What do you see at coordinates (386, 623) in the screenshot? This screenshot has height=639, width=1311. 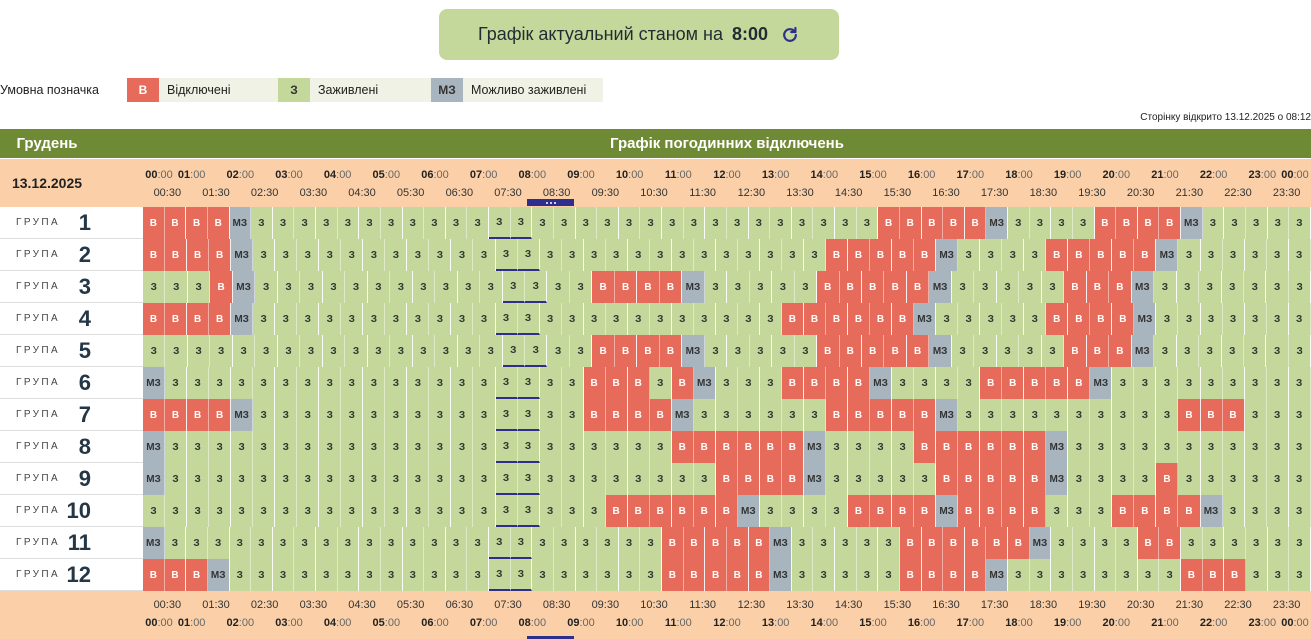 I see `hour-label: 05:00` at bounding box center [386, 623].